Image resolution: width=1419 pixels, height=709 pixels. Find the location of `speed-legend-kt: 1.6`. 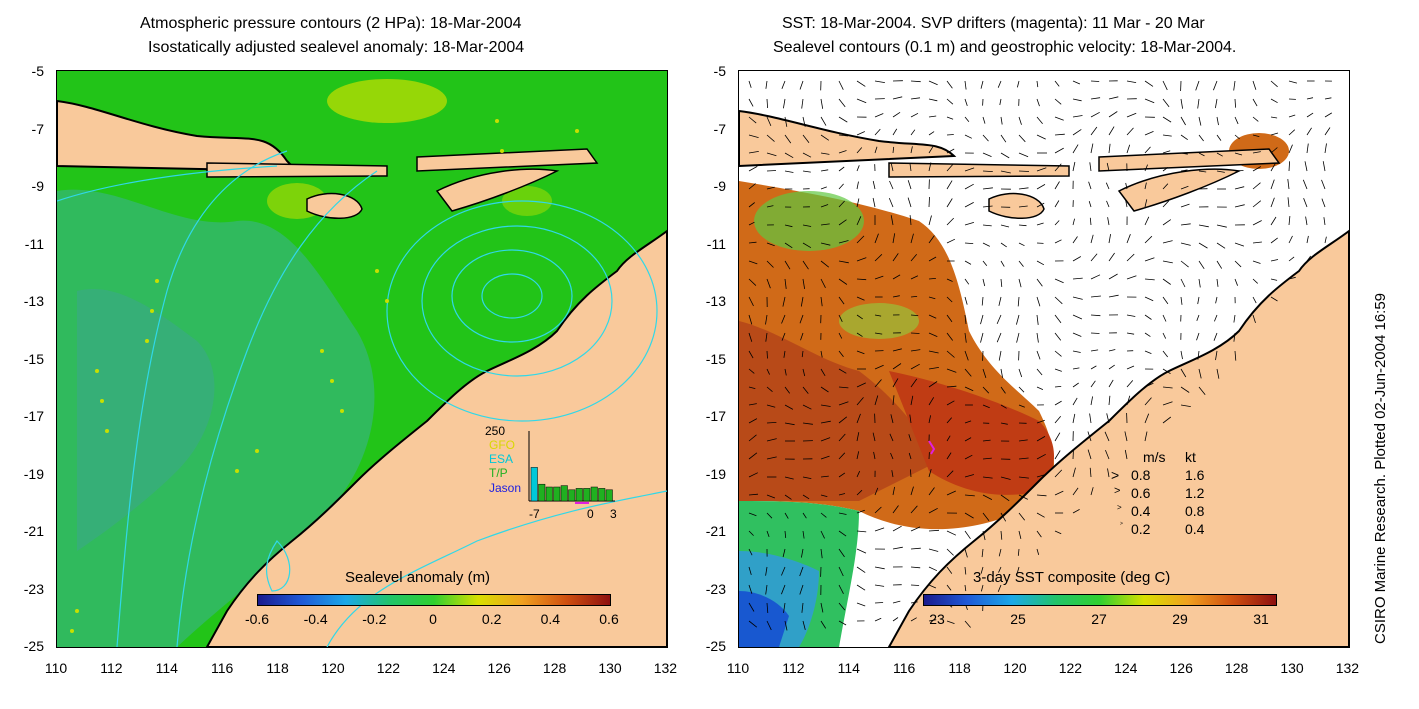

speed-legend-kt: 1.6 is located at coordinates (1195, 475).